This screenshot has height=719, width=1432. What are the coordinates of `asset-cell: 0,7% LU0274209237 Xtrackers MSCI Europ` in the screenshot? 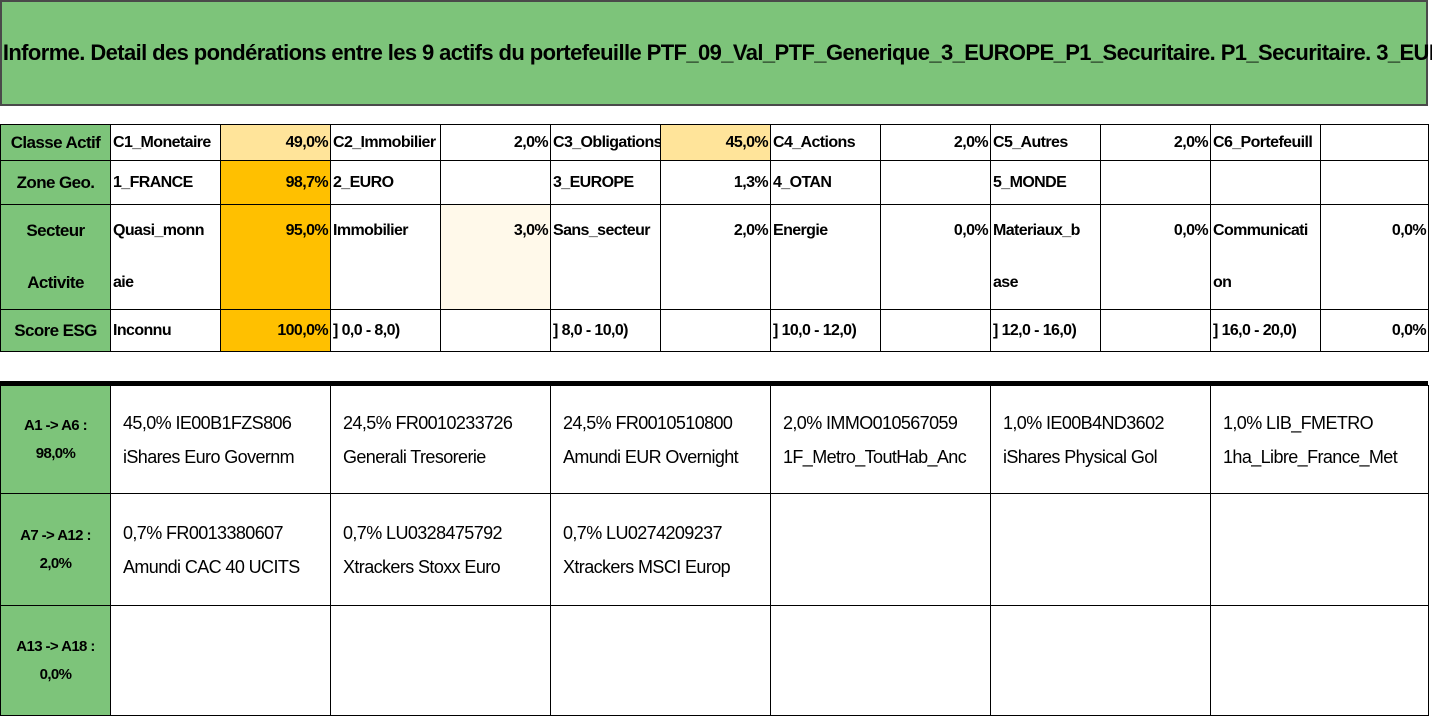 It's located at (660, 549).